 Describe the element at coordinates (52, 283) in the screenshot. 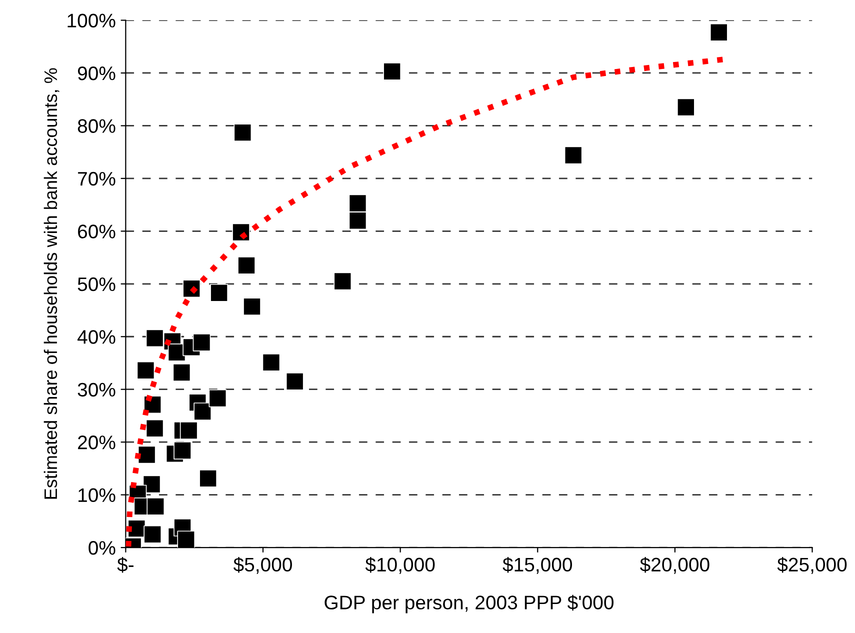

I see `y-axis-title: Estimated share of households with bank accounts, %` at that location.